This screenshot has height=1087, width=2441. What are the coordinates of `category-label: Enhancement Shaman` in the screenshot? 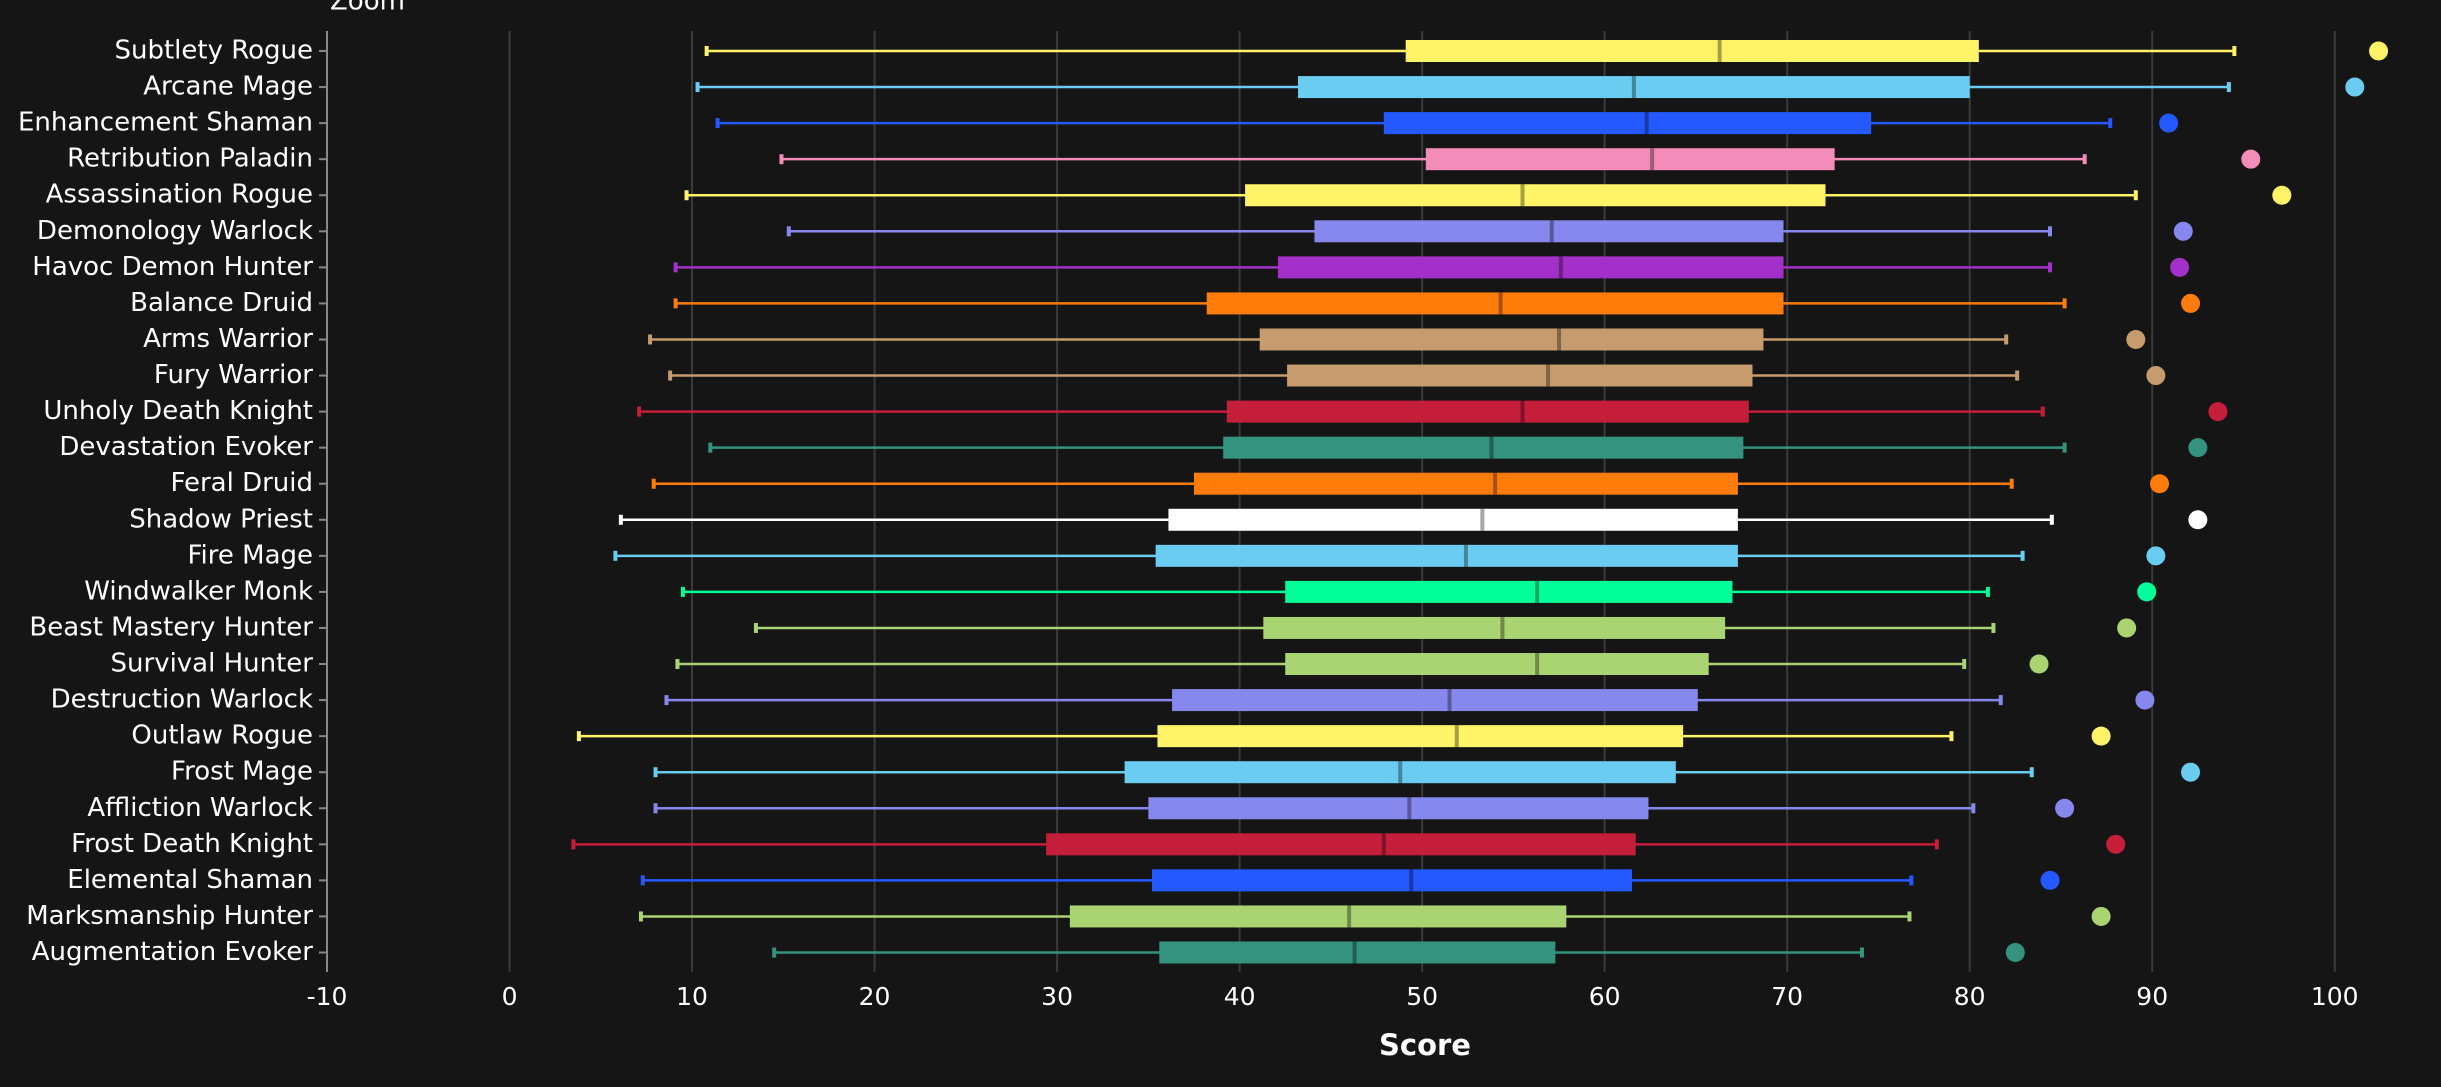 It's located at (165, 123).